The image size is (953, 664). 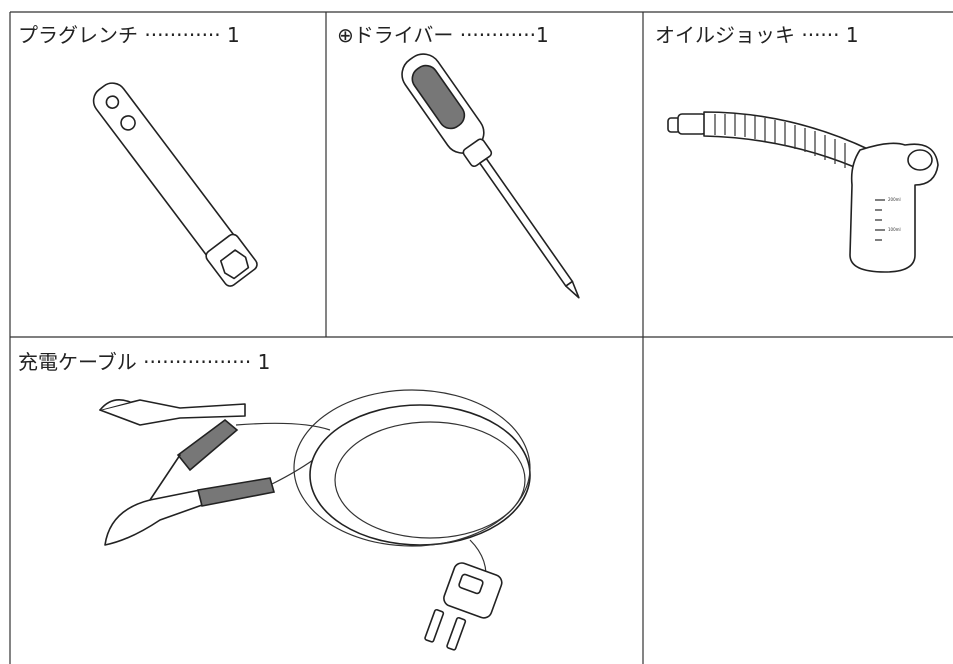 What do you see at coordinates (894, 229) in the screenshot?
I see `scale-label: 100ml` at bounding box center [894, 229].